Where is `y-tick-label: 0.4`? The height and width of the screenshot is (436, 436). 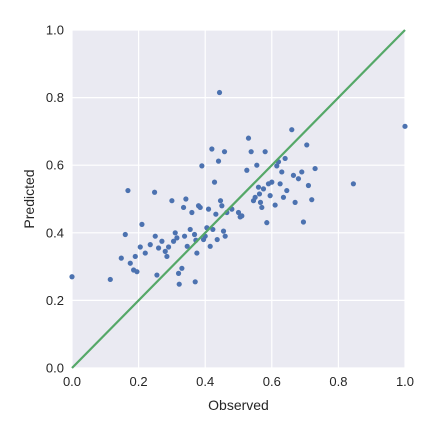 y-tick-label: 0.4 is located at coordinates (55, 232).